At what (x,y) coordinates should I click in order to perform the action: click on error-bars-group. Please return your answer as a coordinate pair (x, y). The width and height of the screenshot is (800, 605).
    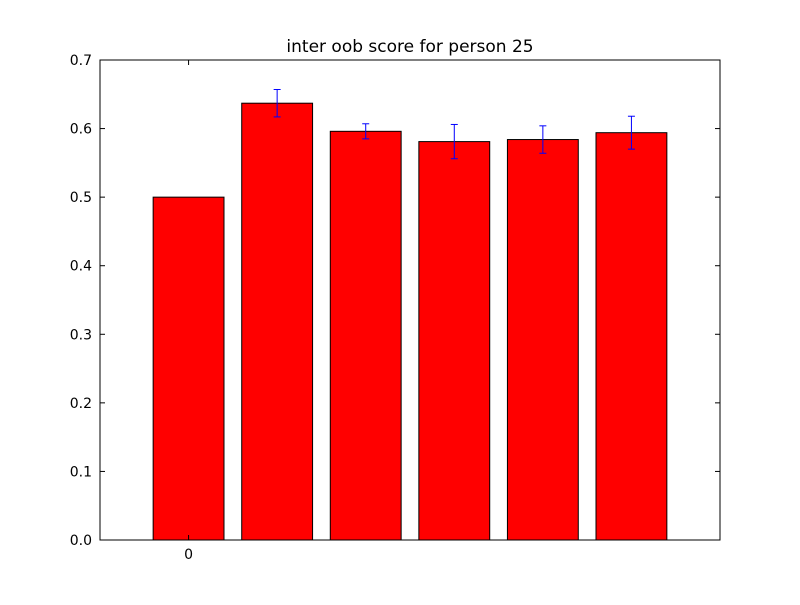
    Looking at the image, I should click on (454, 124).